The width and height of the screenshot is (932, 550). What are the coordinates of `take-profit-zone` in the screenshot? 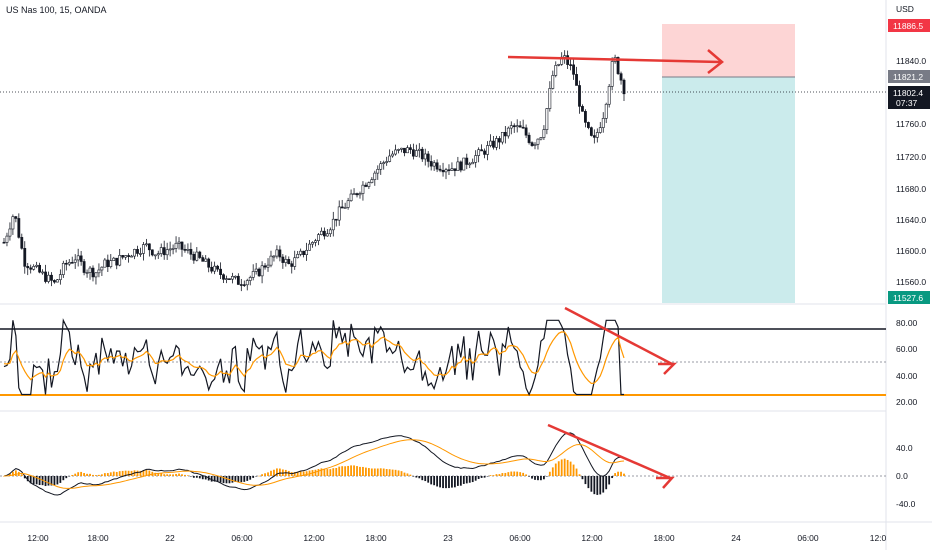 It's located at (728, 190).